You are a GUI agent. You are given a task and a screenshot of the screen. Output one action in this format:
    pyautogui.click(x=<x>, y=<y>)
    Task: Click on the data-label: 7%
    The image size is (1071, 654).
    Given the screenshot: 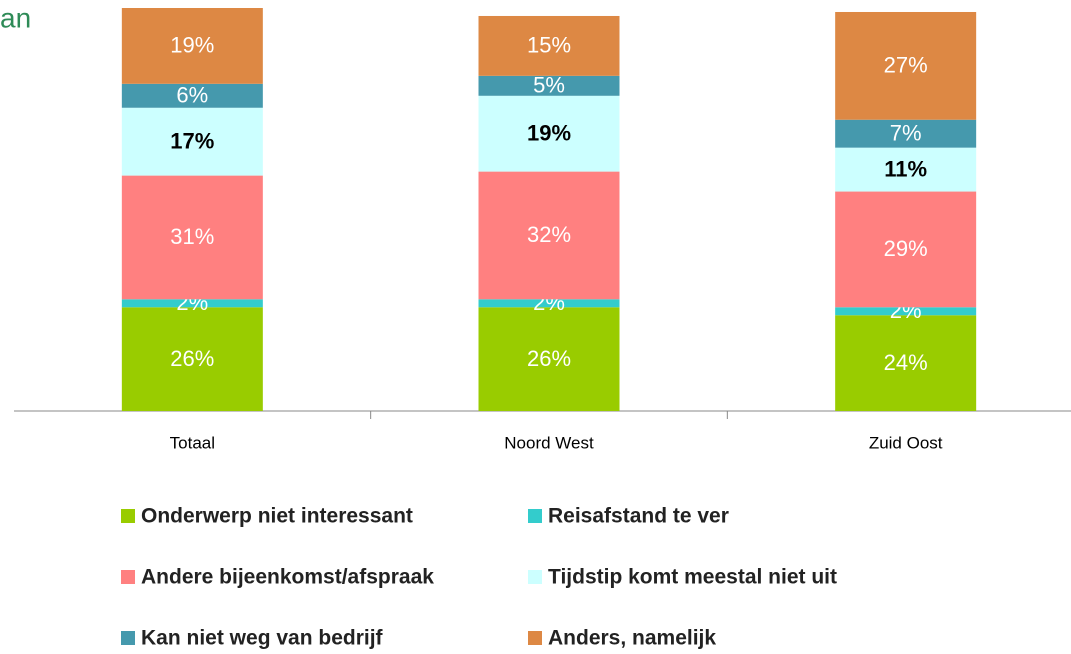 What is the action you would take?
    pyautogui.click(x=906, y=133)
    